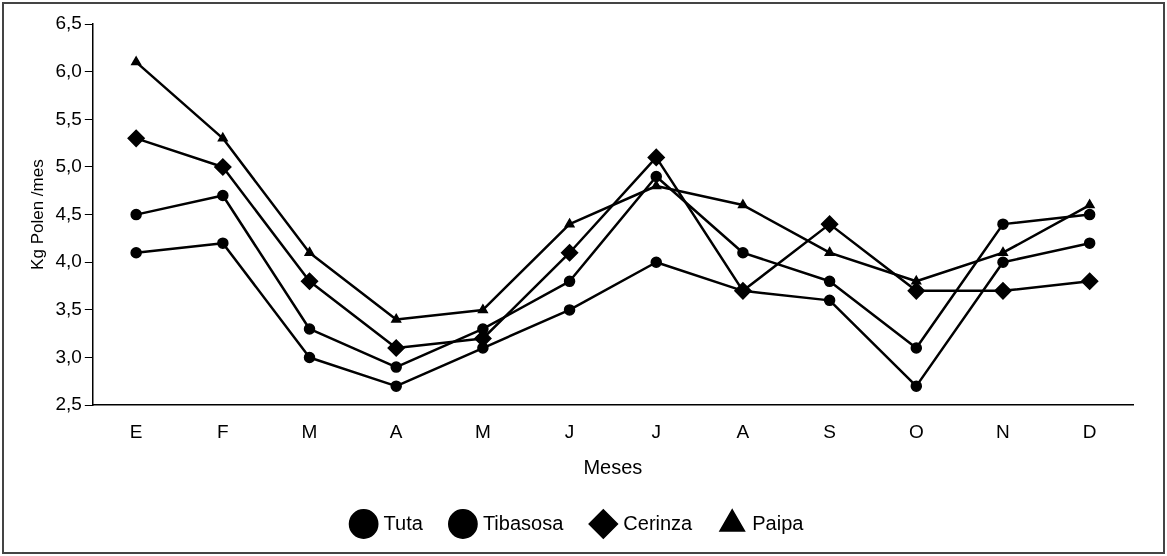  What do you see at coordinates (68, 213) in the screenshot?
I see `y-tick-label: 4,5` at bounding box center [68, 213].